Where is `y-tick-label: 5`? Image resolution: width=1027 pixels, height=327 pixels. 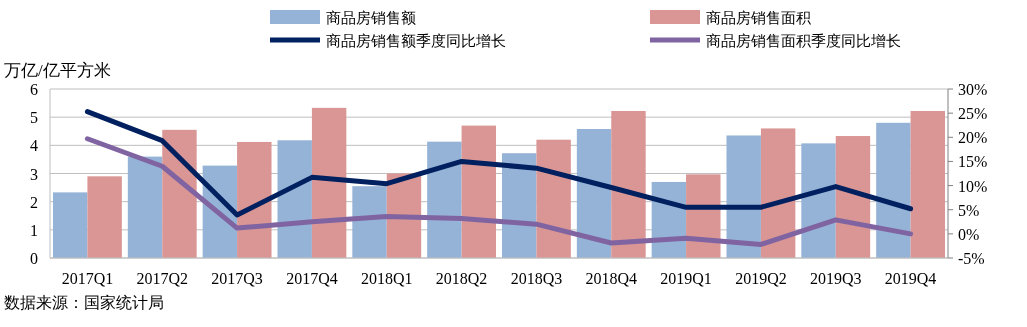 y-tick-label: 5 is located at coordinates (34, 118).